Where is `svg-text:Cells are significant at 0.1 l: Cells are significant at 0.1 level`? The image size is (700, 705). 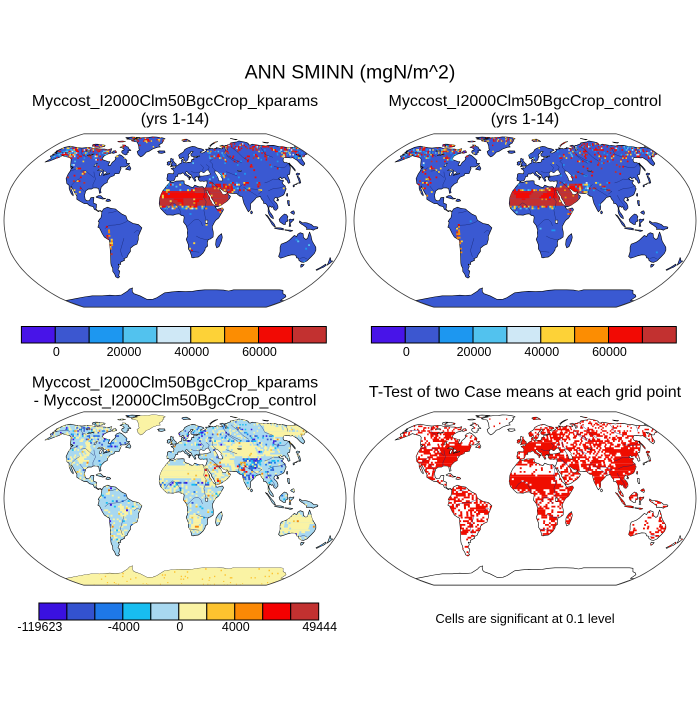
svg-text:Cells are significant at 0.1 l: Cells are significant at 0.1 level is located at coordinates (524, 618).